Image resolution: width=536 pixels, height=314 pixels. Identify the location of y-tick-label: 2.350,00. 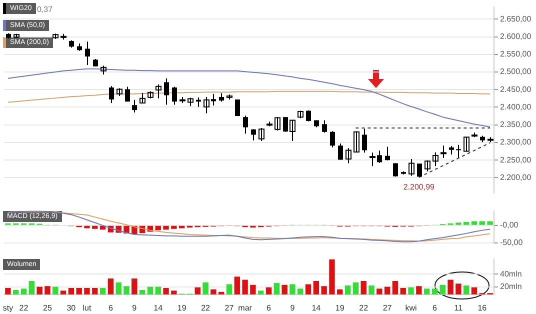
(516, 125).